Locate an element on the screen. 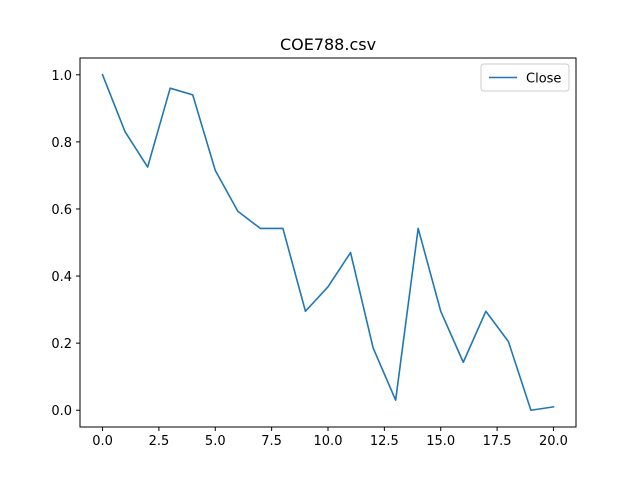  x-tick-label: 0.0 is located at coordinates (102, 441).